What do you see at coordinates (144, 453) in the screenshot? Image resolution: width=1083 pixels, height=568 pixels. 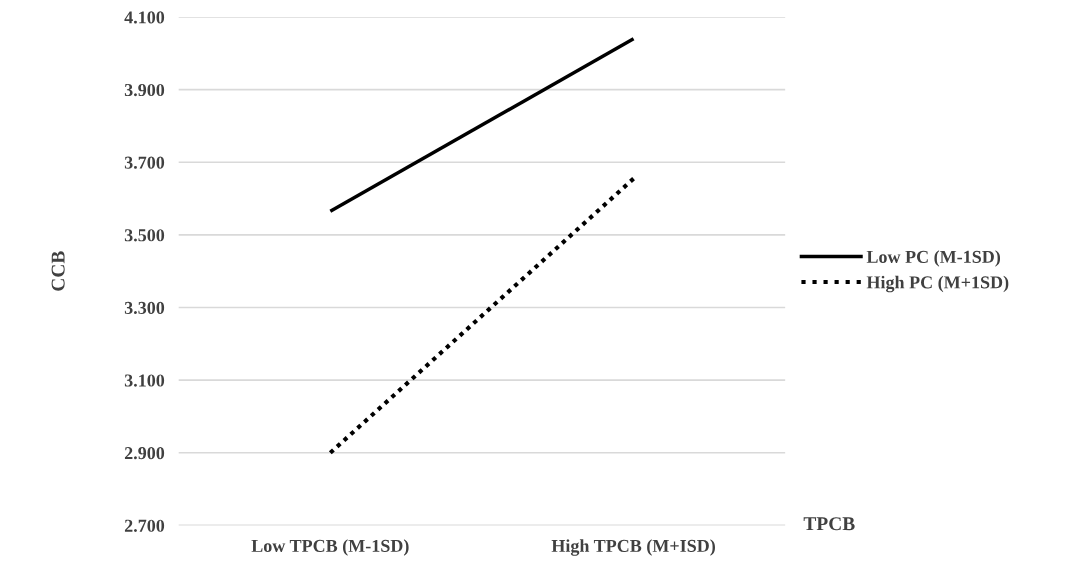 I see `y-tick-label: 2.900` at bounding box center [144, 453].